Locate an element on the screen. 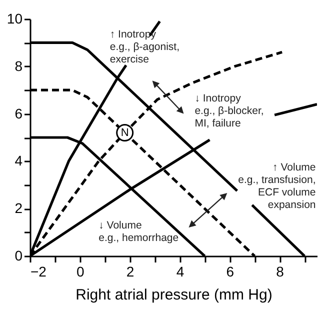 The height and width of the screenshot is (320, 320). y-tick-label: 2 is located at coordinates (18, 208).